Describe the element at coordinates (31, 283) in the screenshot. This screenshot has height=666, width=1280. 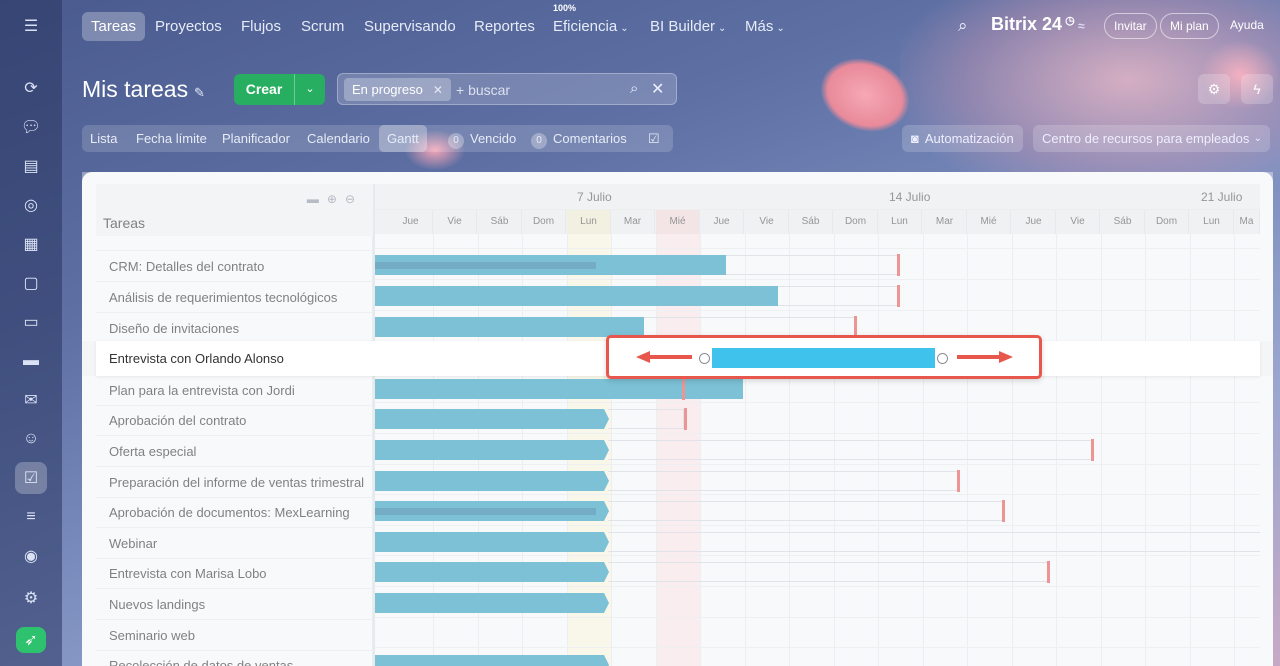
I see `docs-icon: ▢` at that location.